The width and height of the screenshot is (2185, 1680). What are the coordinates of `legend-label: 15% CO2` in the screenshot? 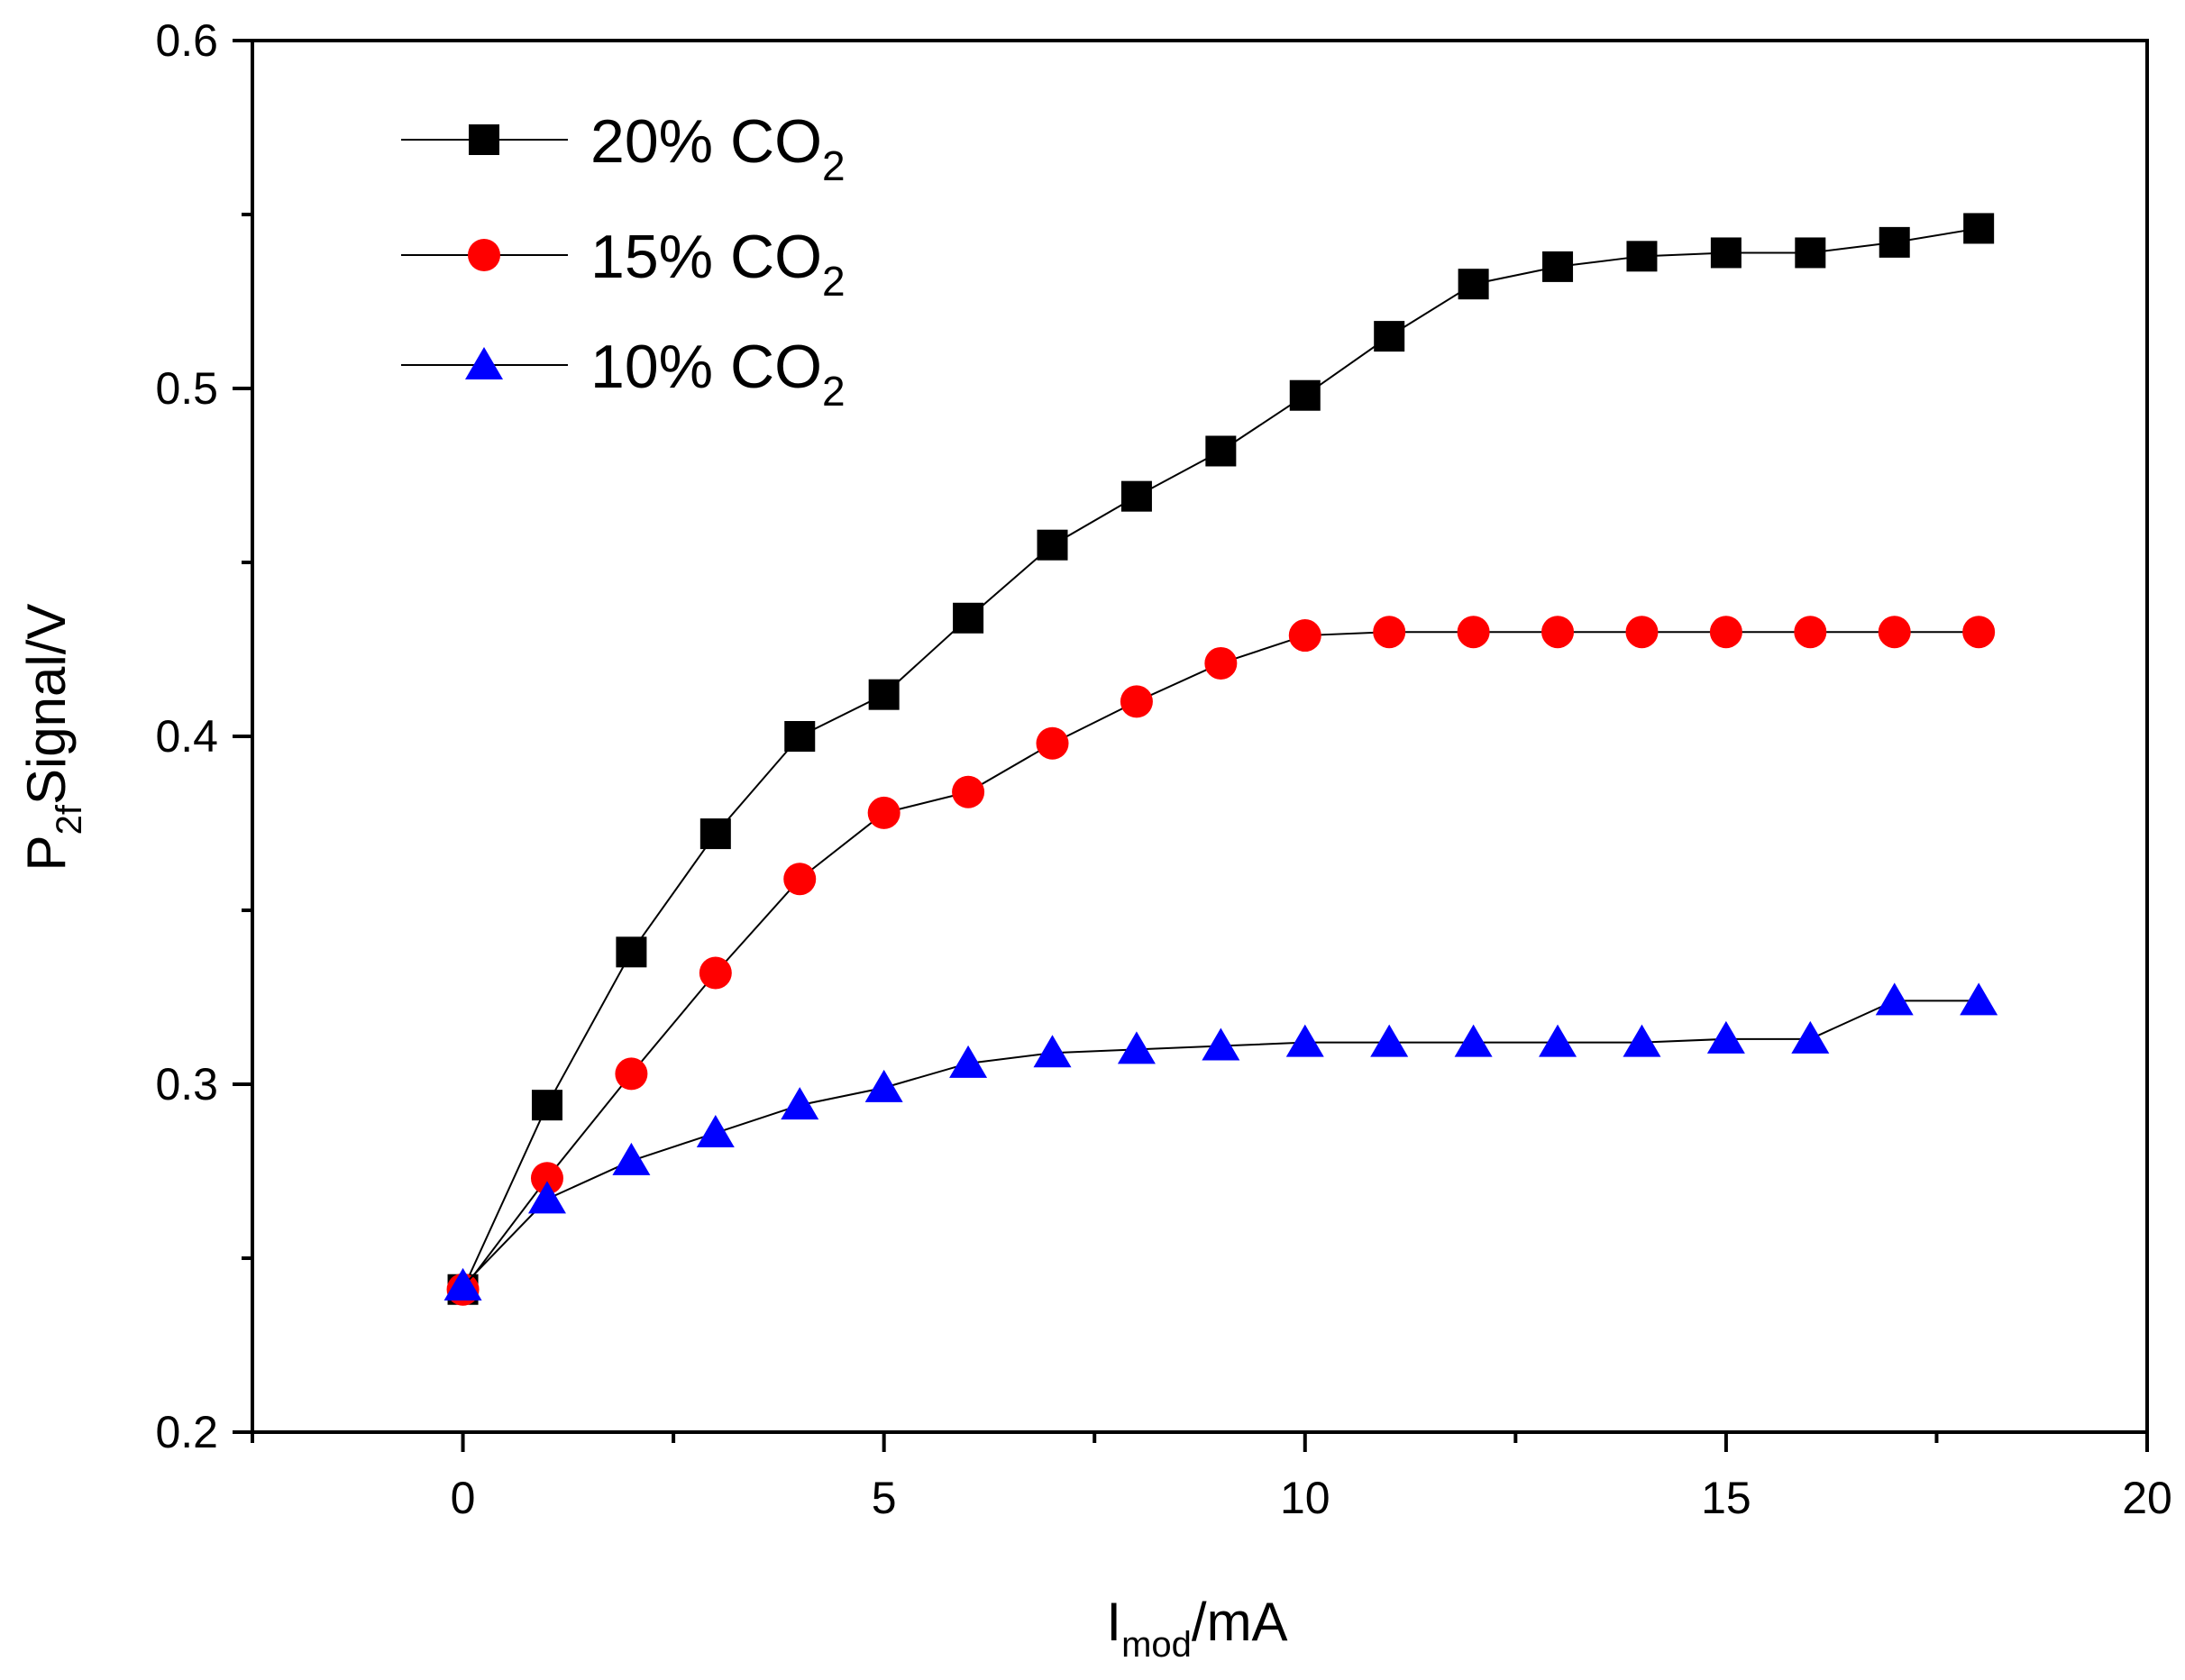 It's located at (718, 264).